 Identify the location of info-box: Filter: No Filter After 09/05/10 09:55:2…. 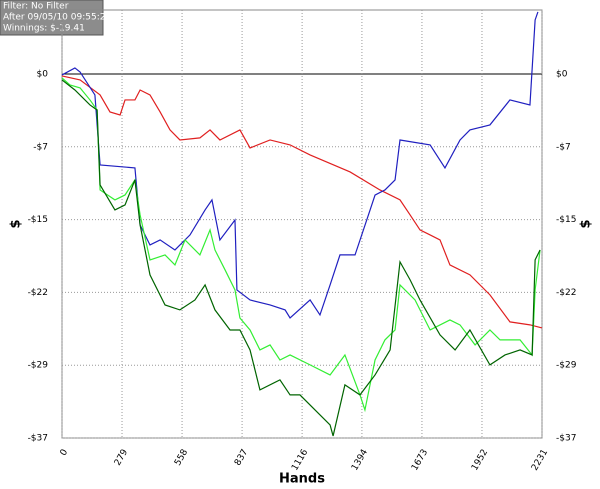
(55, 18).